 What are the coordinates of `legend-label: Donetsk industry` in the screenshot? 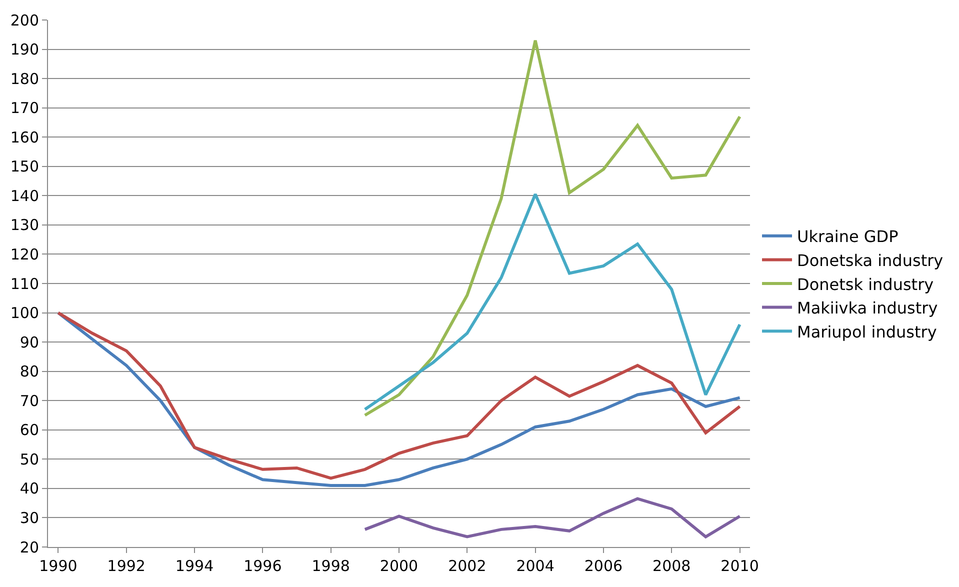 It's located at (865, 284).